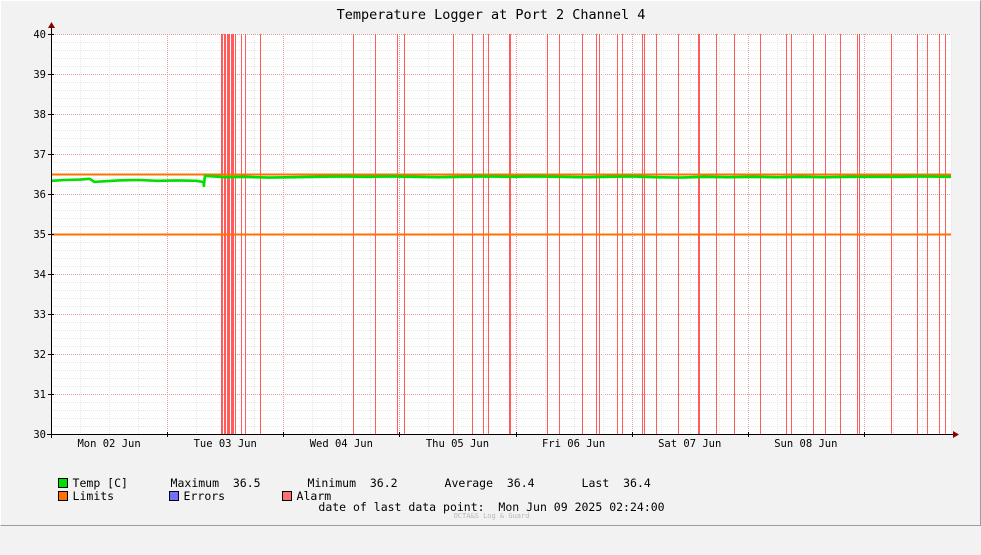  Describe the element at coordinates (225, 444) in the screenshot. I see `x-tick-label: Tue 03 Jun` at that location.